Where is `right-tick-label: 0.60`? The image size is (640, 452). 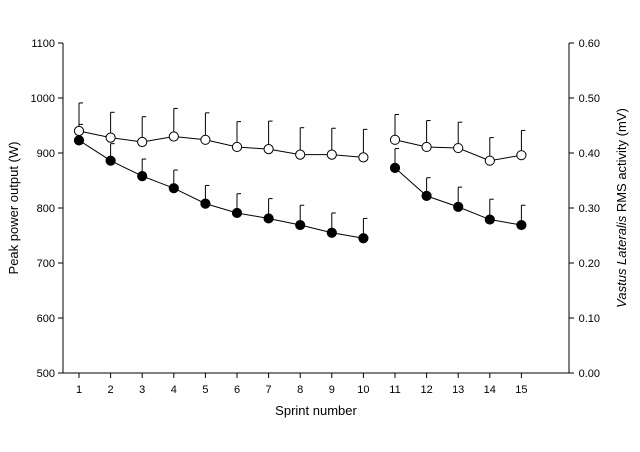
right-tick-label: 0.60 is located at coordinates (589, 44).